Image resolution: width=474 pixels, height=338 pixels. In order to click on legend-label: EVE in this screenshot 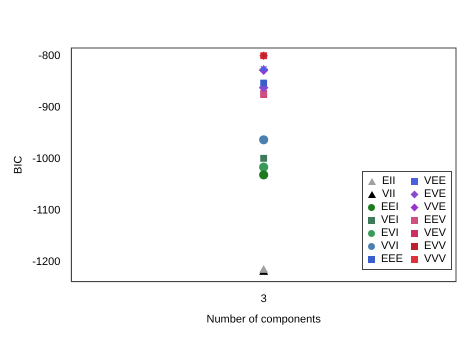, I will do `click(435, 194)`.